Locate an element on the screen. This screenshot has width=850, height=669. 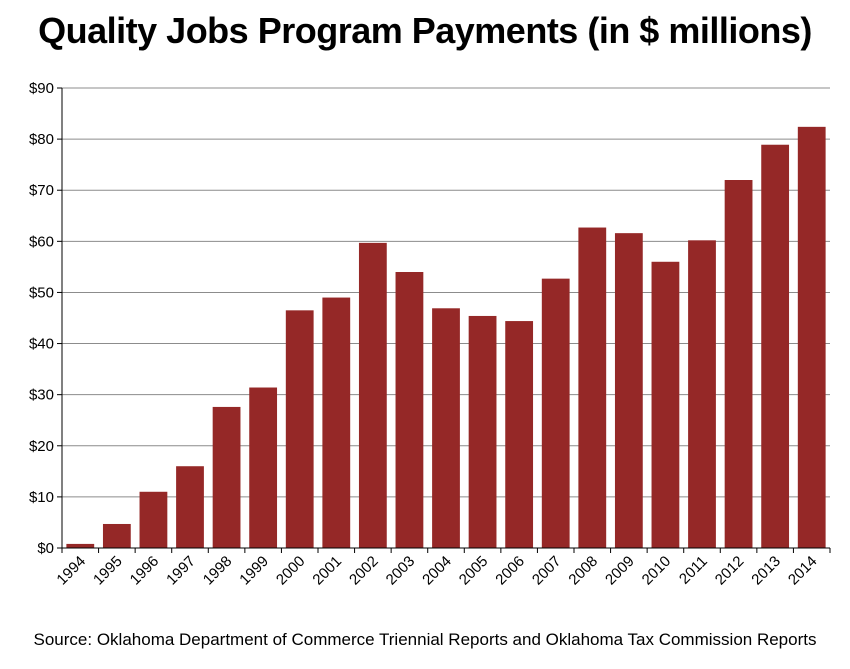
x-tick-label: 1999 is located at coordinates (254, 571).